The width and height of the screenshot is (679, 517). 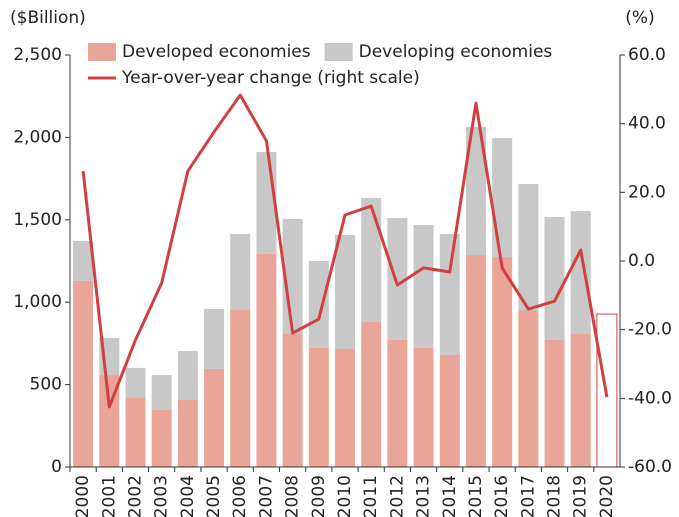 I want to click on legend-label: Year-over-year change (right scale), so click(x=270, y=78).